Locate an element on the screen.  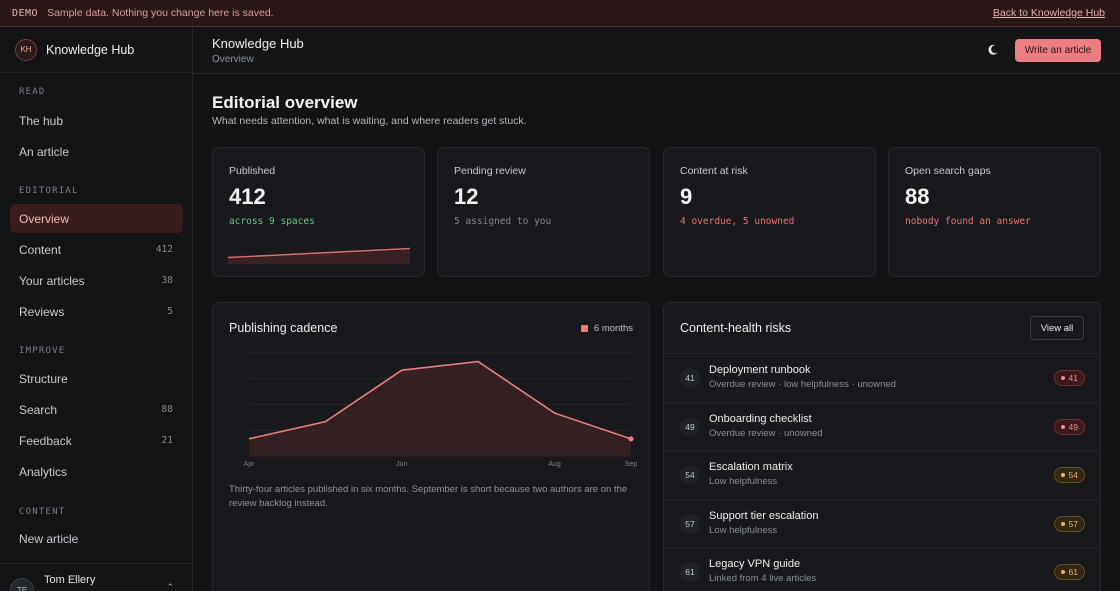
breadcrumb: Overview is located at coordinates (233, 59).